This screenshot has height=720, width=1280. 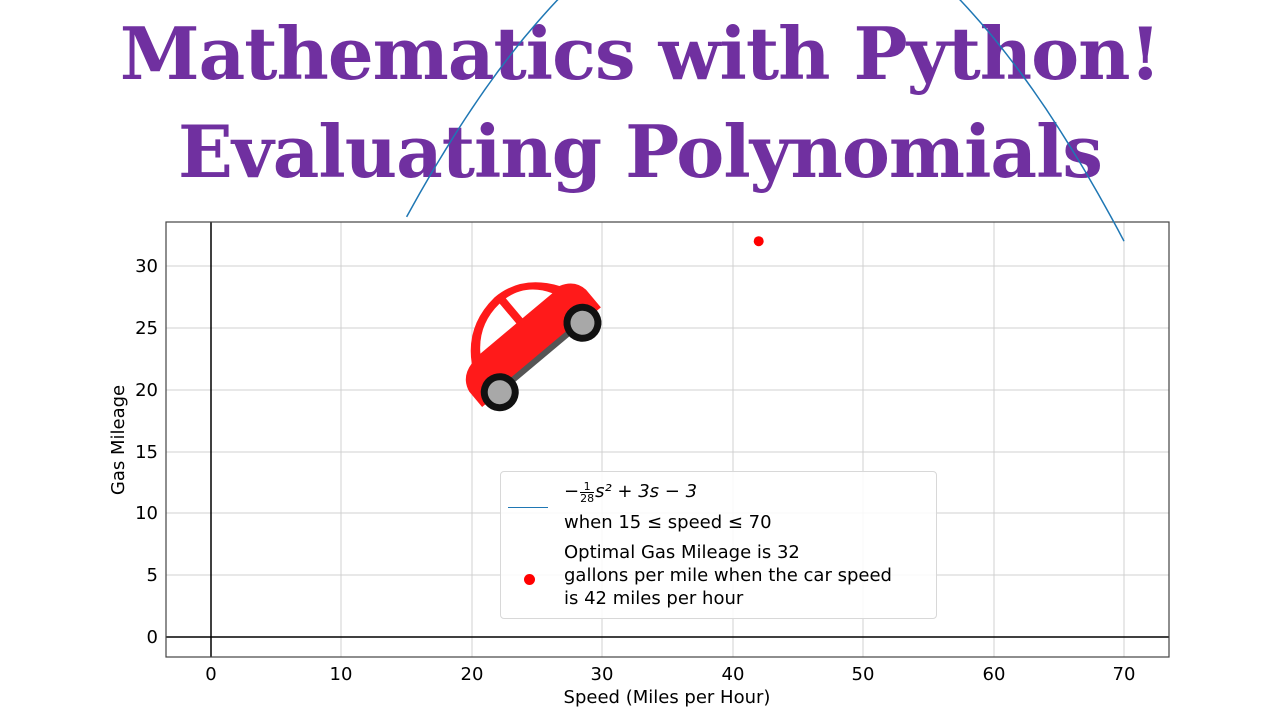 What do you see at coordinates (210, 674) in the screenshot?
I see `x-tick: 0` at bounding box center [210, 674].